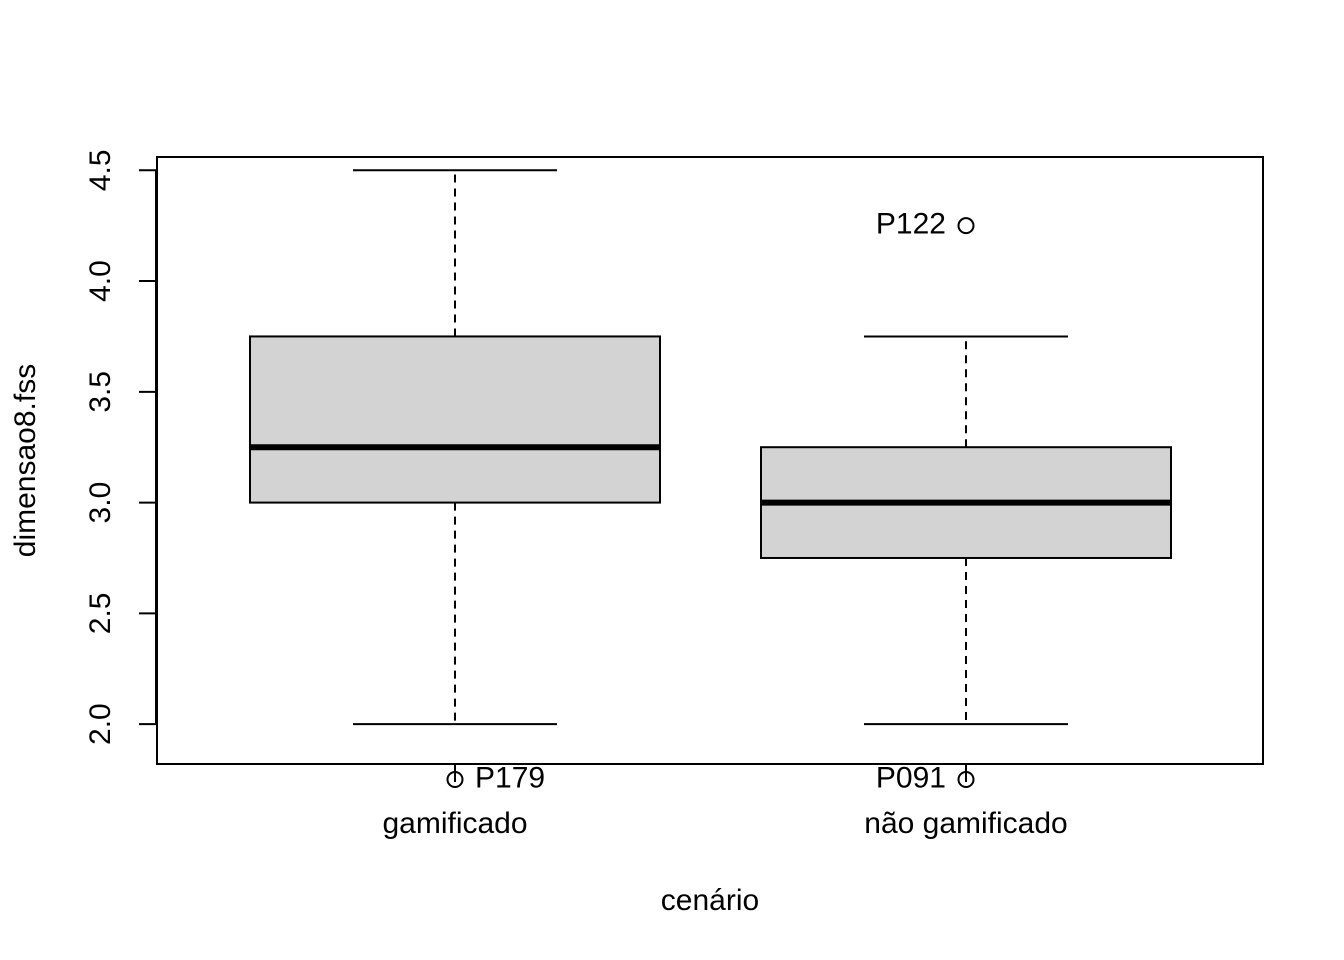 This screenshot has height=960, width=1344. I want to click on x-axis-label: cenário, so click(710, 900).